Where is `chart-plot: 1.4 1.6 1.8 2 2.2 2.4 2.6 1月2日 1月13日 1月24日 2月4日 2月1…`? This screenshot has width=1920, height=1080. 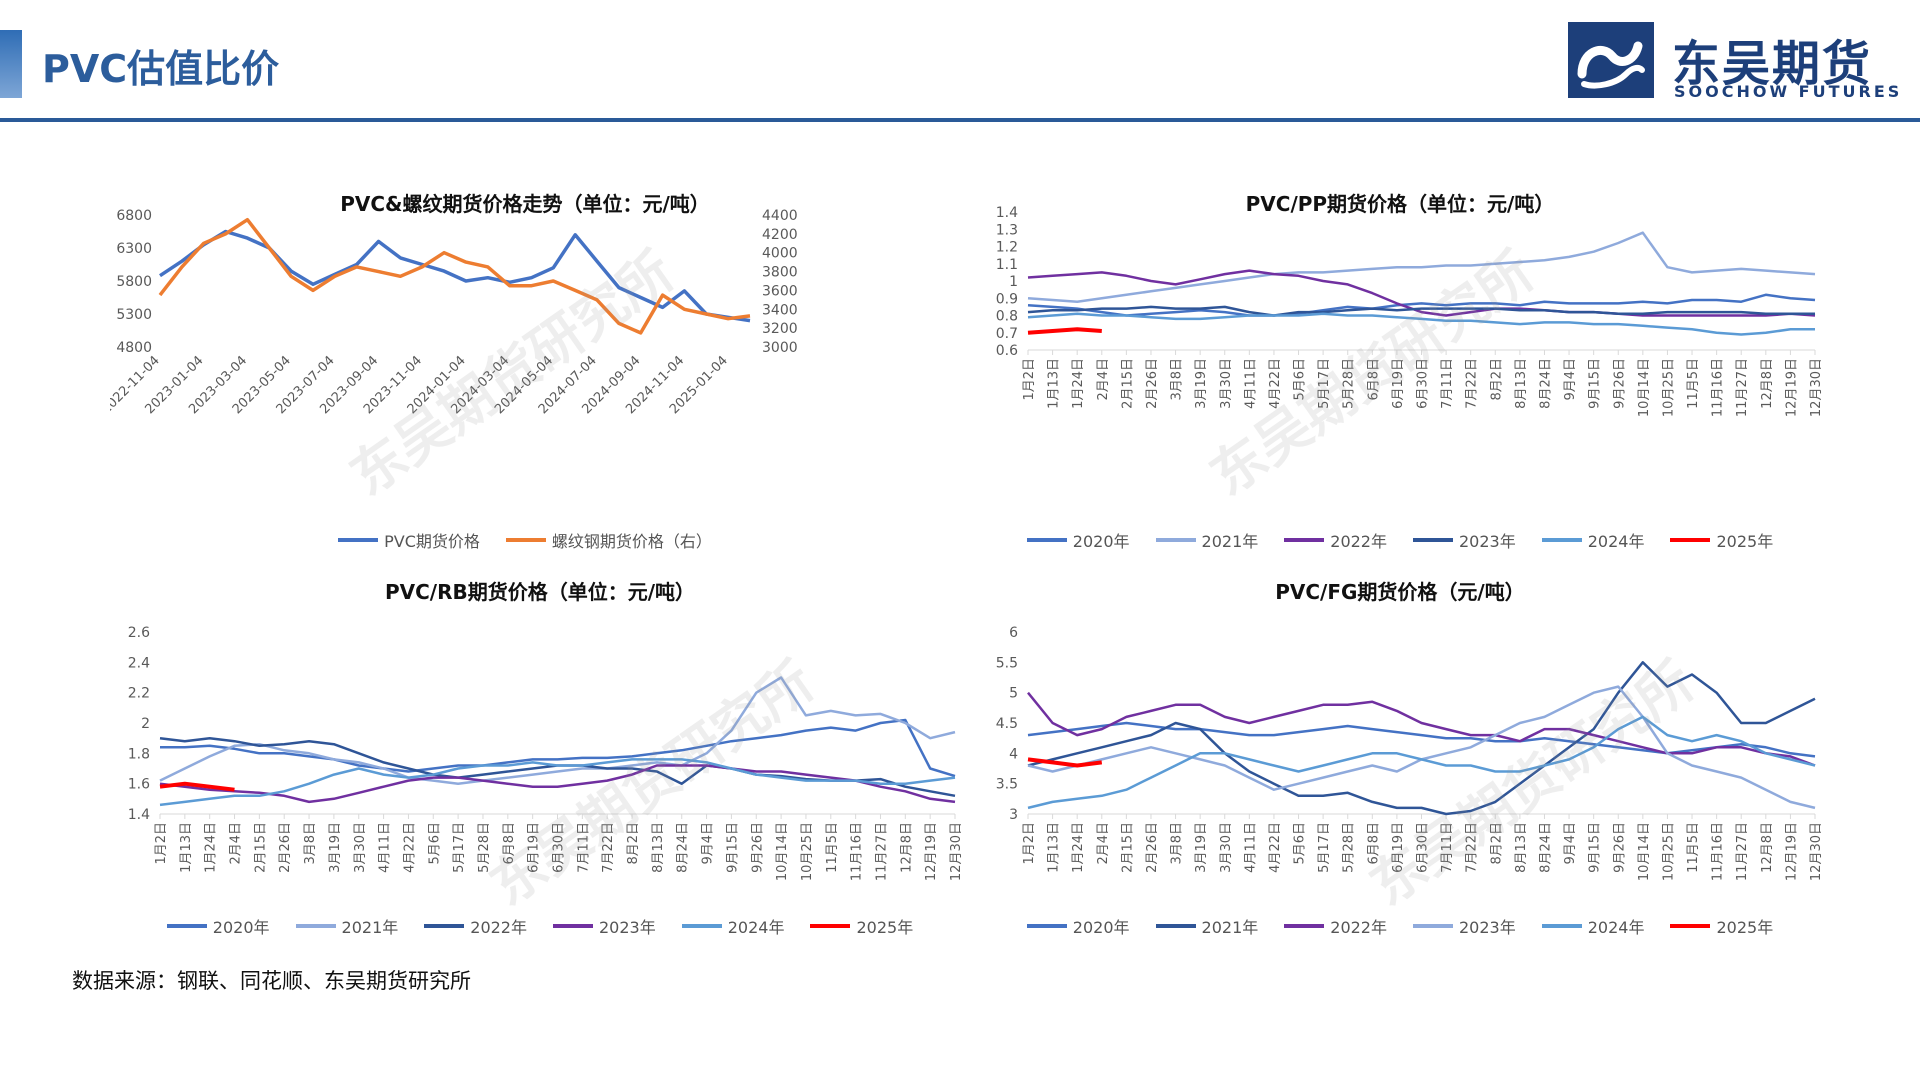 chart-plot: 1.4 1.6 1.8 2 2.2 2.4 2.6 1月2日 1月13日 1月24日 2月4日 2月1… is located at coordinates (546, 753).